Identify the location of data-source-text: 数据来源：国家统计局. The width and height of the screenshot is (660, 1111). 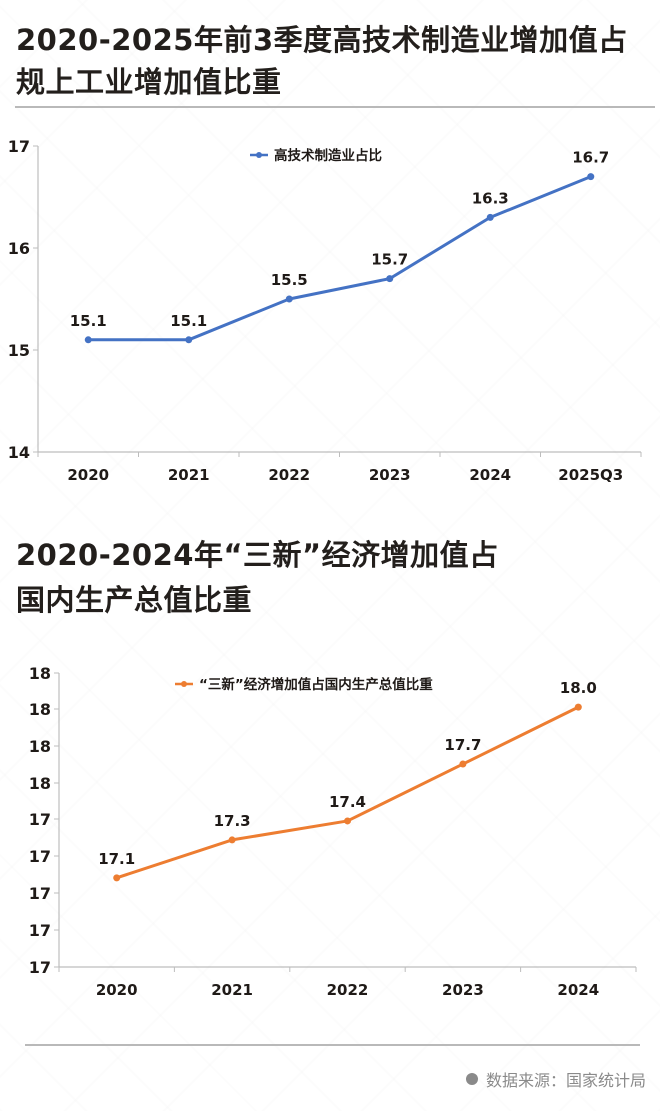
(565, 1080).